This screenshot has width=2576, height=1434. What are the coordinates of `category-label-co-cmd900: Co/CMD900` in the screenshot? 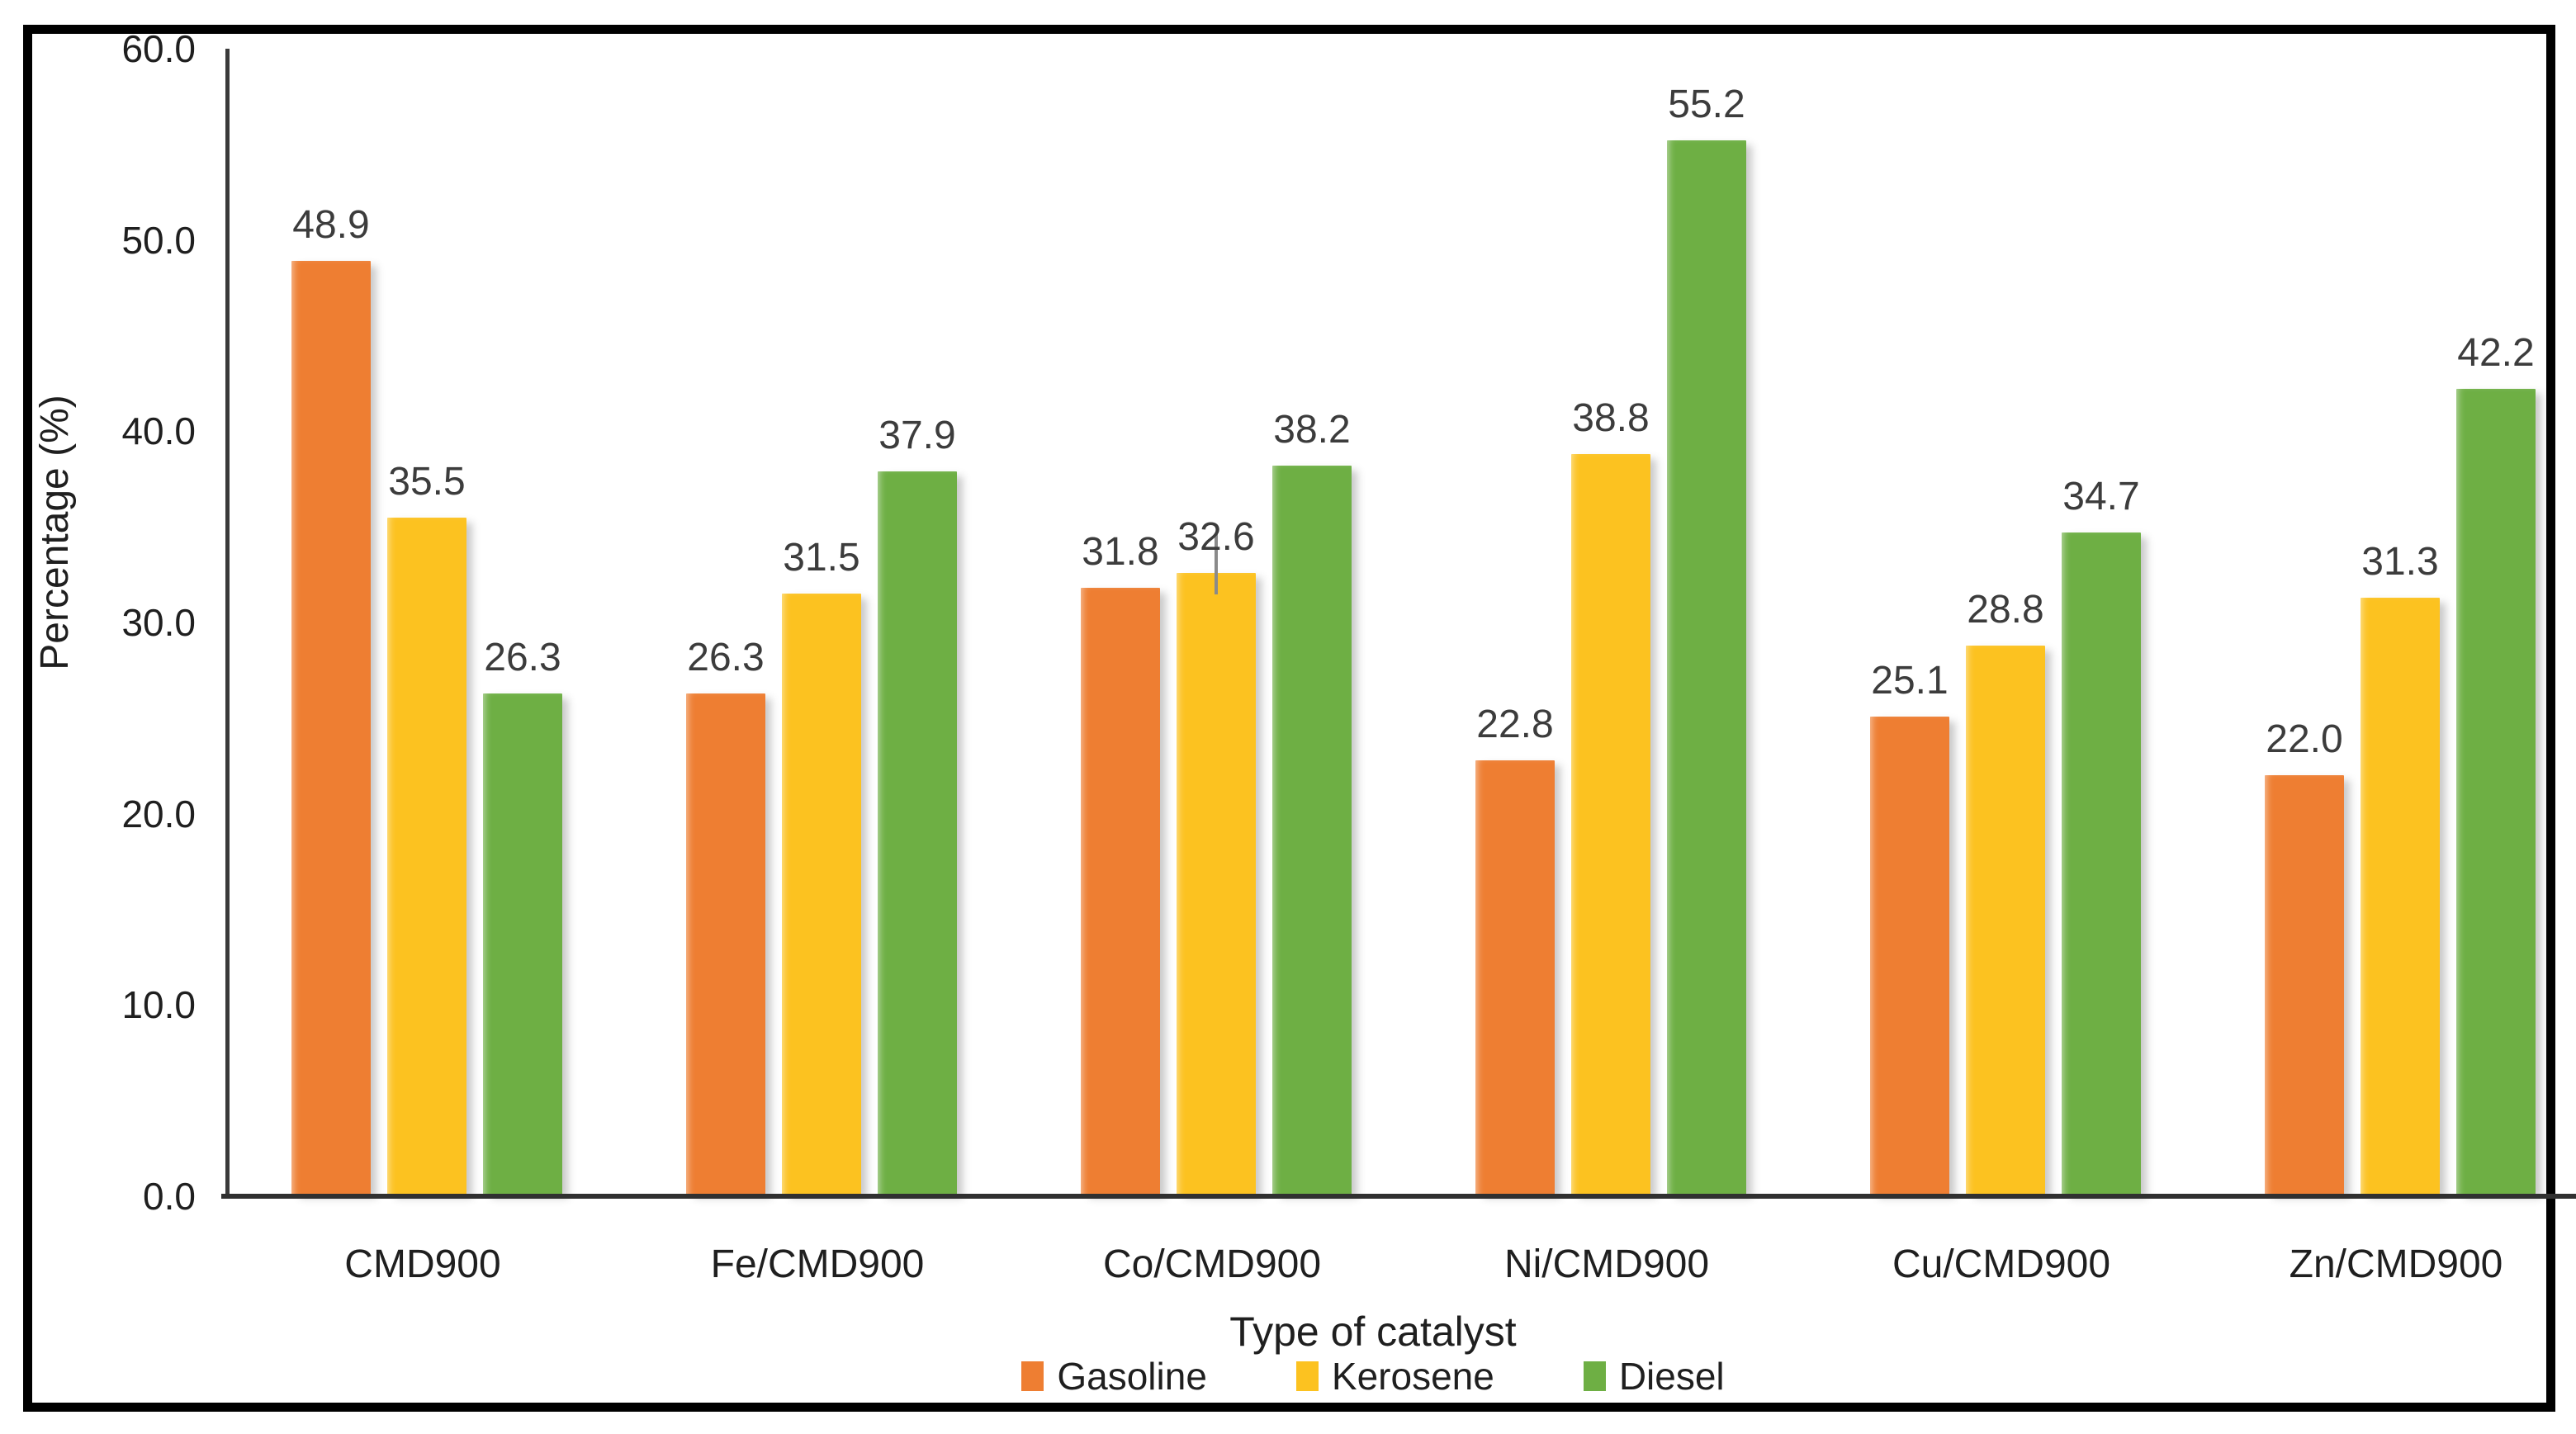 It's located at (1212, 1264).